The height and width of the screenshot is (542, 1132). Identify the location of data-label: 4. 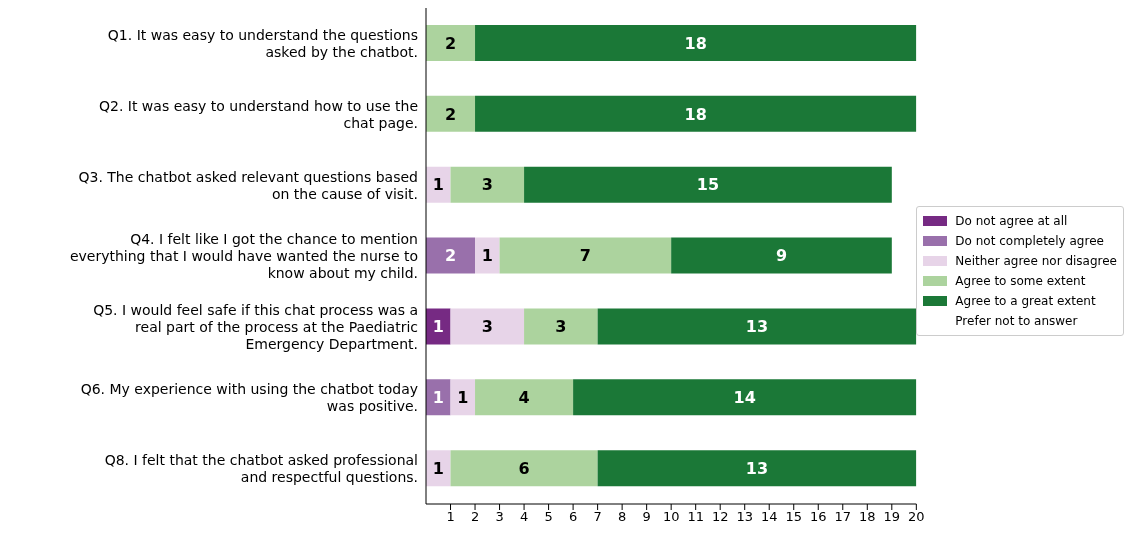
(524, 397).